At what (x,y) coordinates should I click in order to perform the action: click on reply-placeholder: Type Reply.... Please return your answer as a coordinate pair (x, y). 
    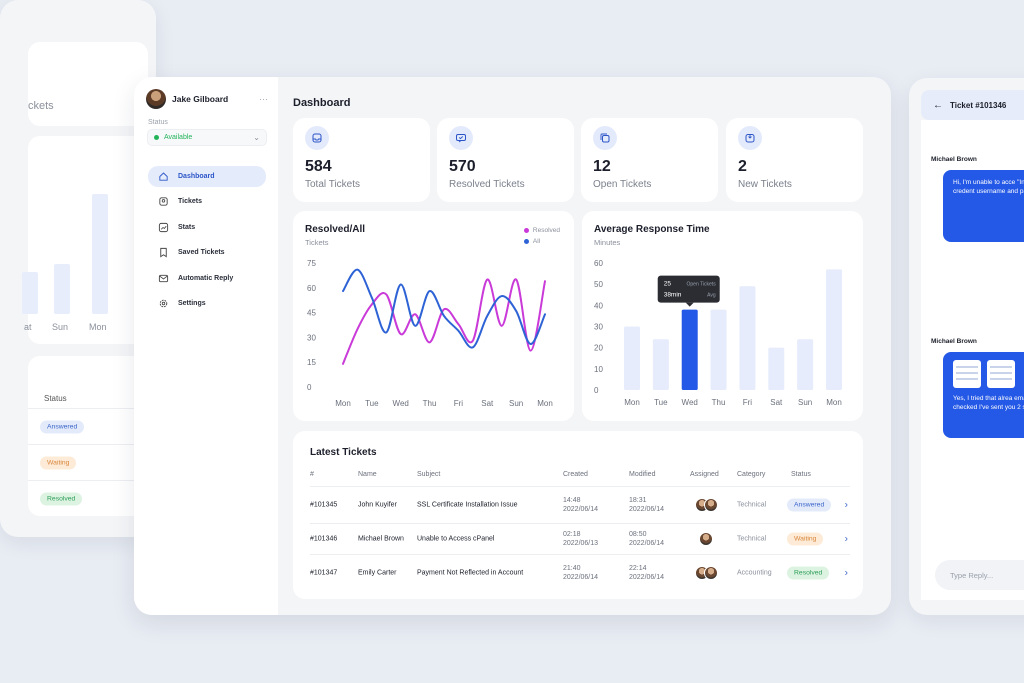
    Looking at the image, I should click on (972, 575).